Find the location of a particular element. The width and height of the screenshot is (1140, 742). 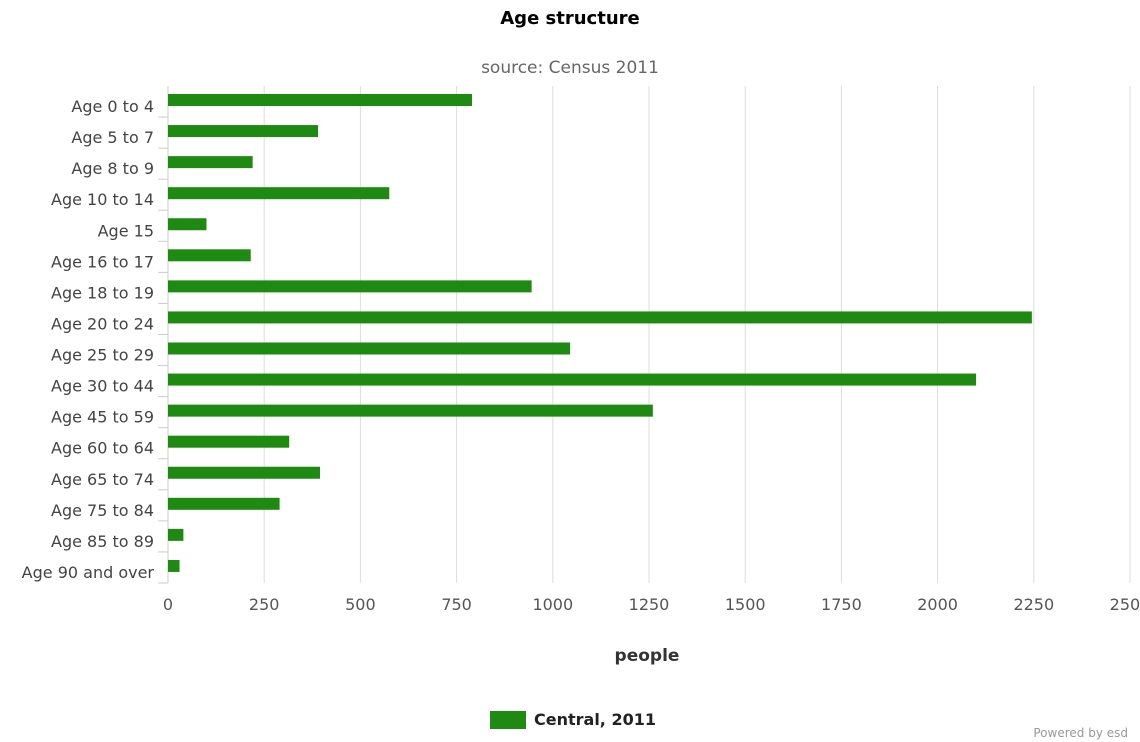

category-label: Age 0 to 4 is located at coordinates (112, 106).